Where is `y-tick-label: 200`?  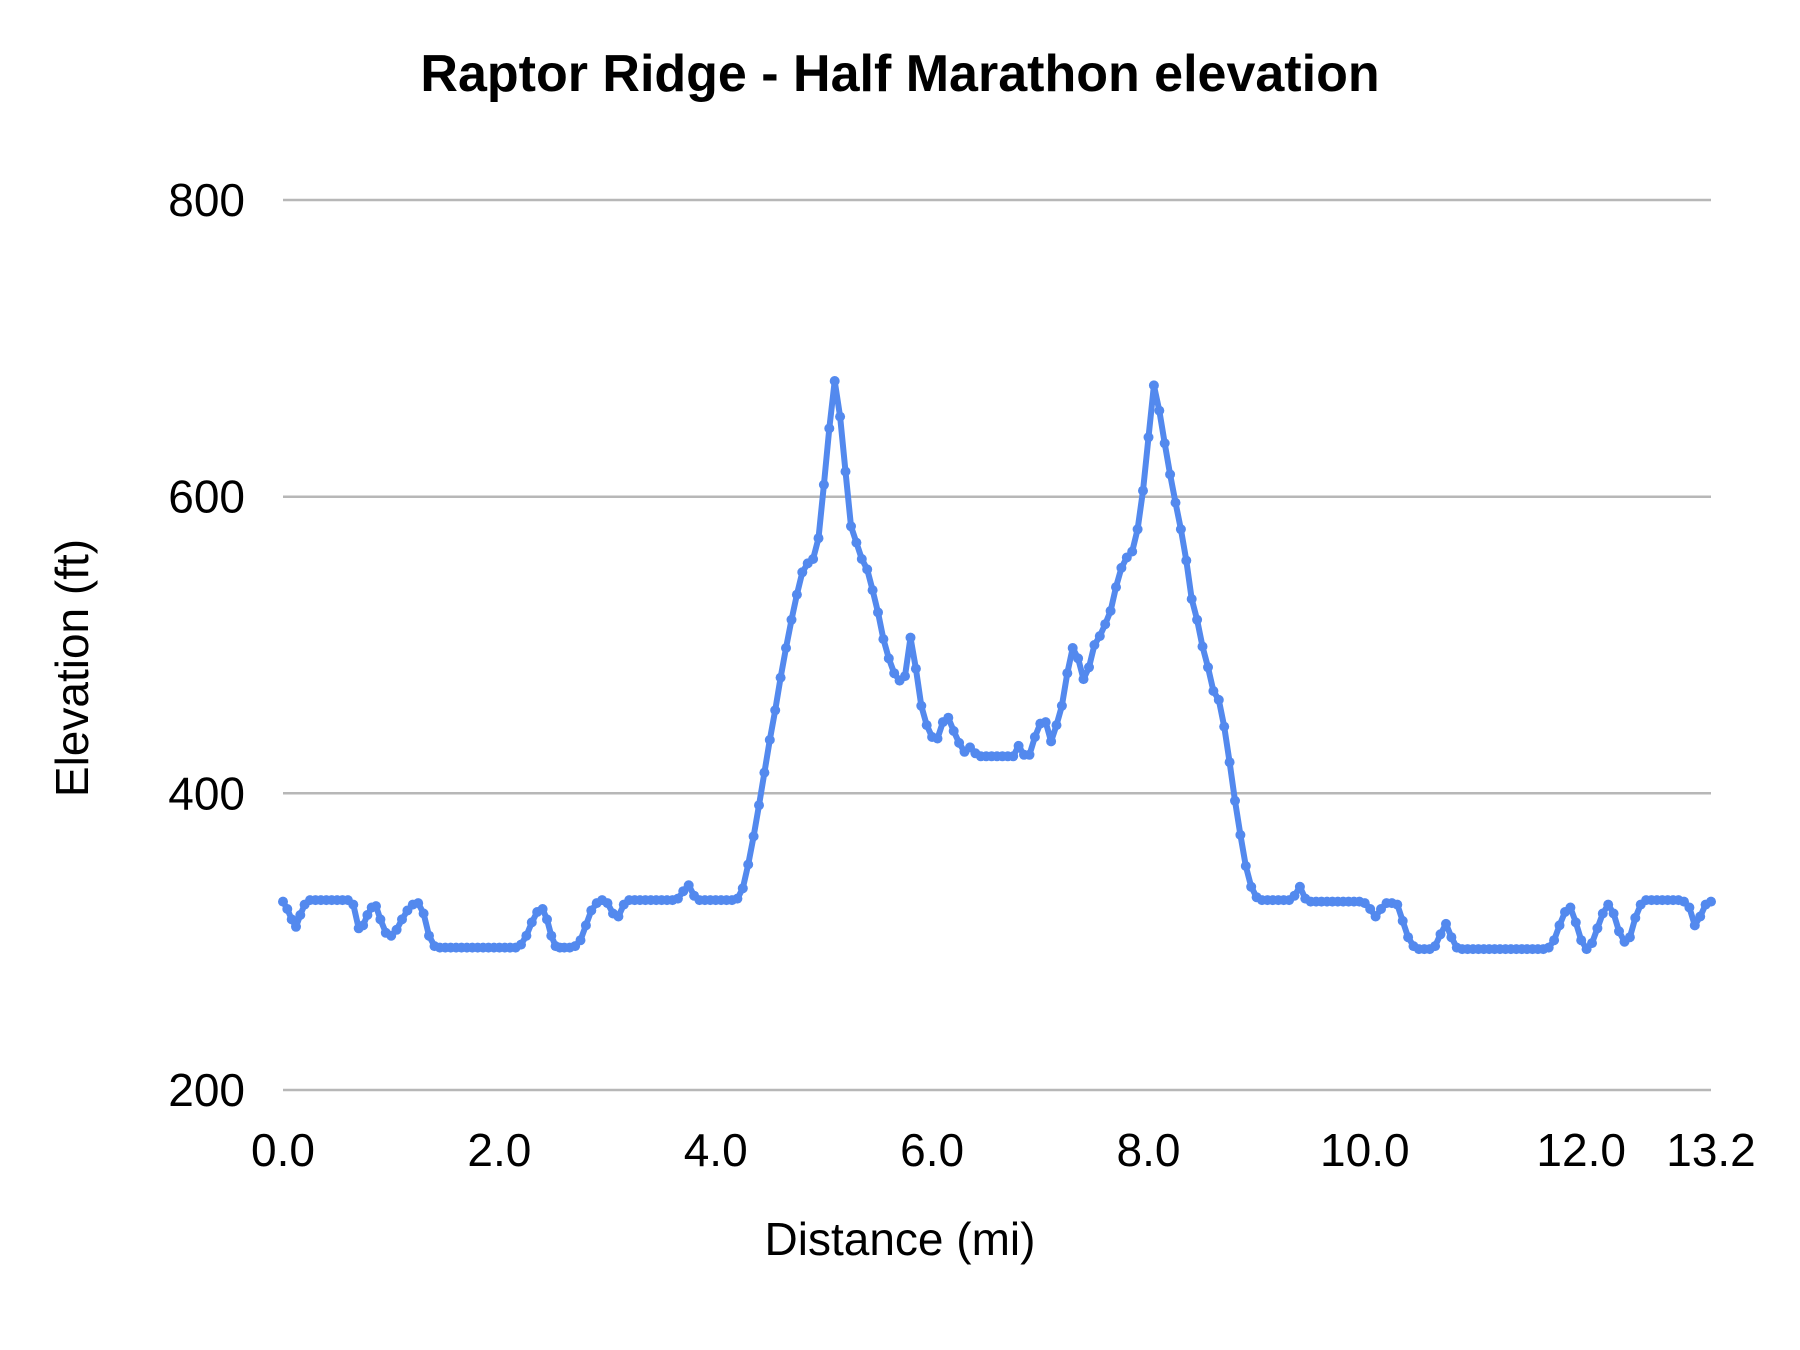
y-tick-label: 200 is located at coordinates (206, 1090).